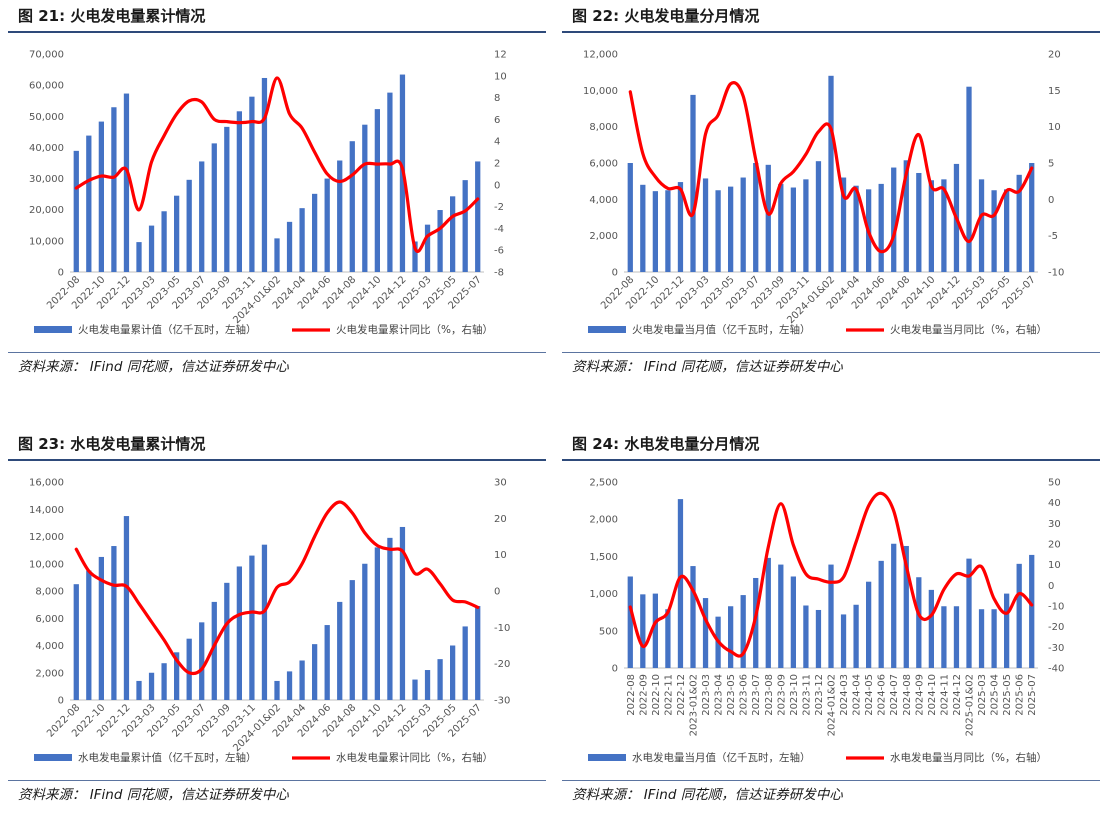  I want to click on right-axis-tick: -20, so click(502, 664).